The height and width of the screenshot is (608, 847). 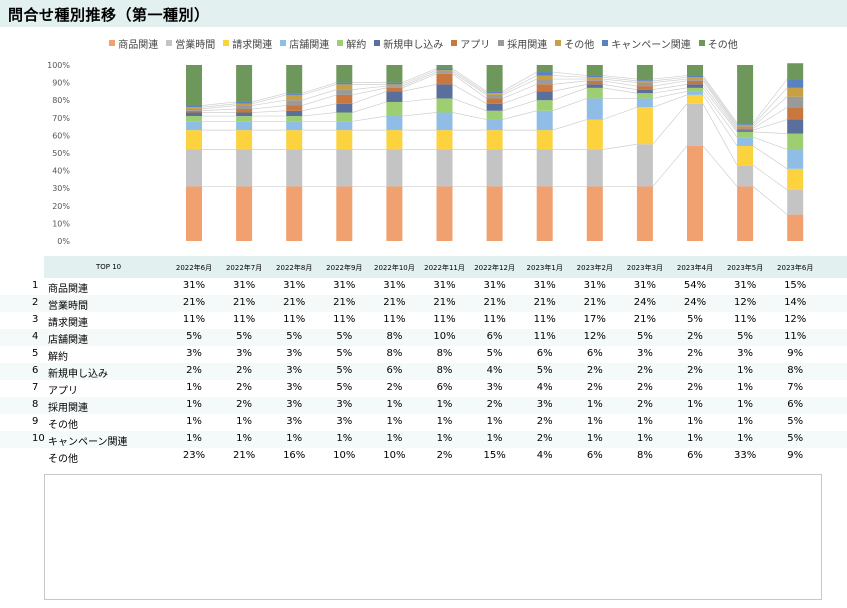 What do you see at coordinates (68, 340) in the screenshot?
I see `row-label: 店舗関連` at bounding box center [68, 340].